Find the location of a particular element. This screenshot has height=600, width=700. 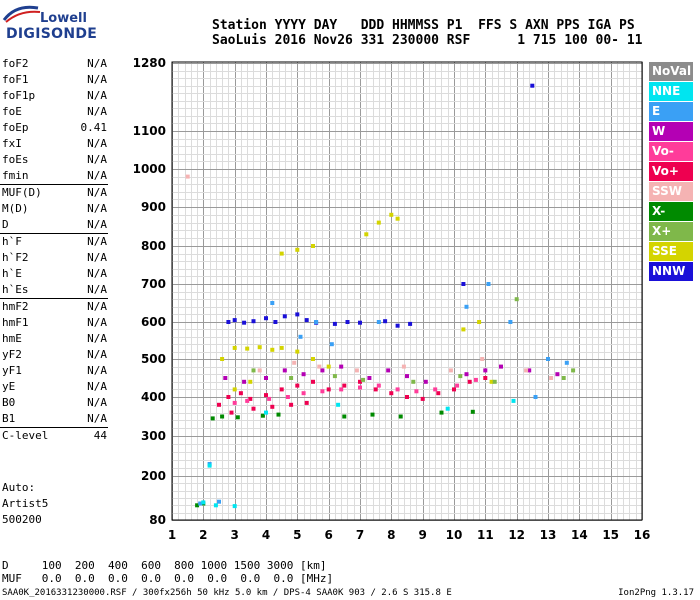

param-name: foEp is located at coordinates (15, 127).